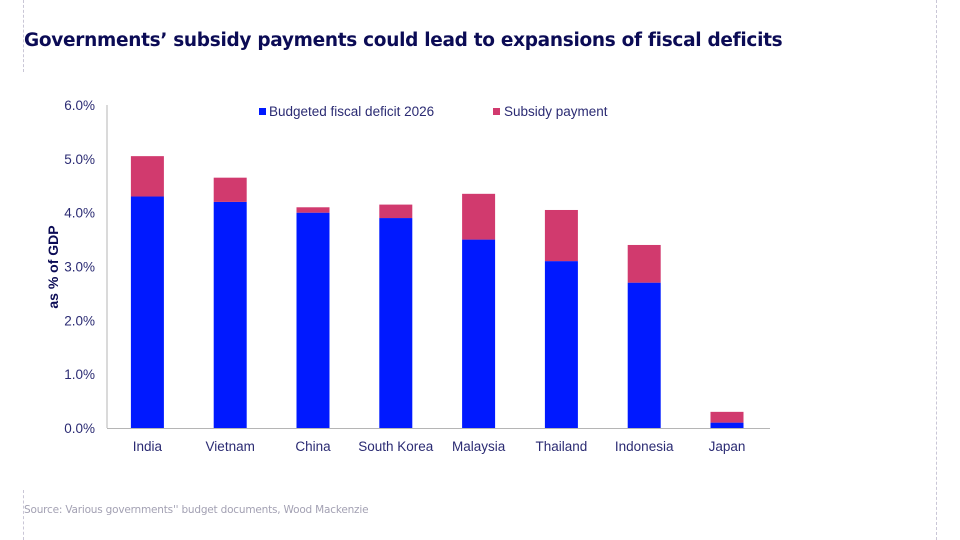  Describe the element at coordinates (561, 235) in the screenshot. I see `bar-subsidy-thailand` at that location.